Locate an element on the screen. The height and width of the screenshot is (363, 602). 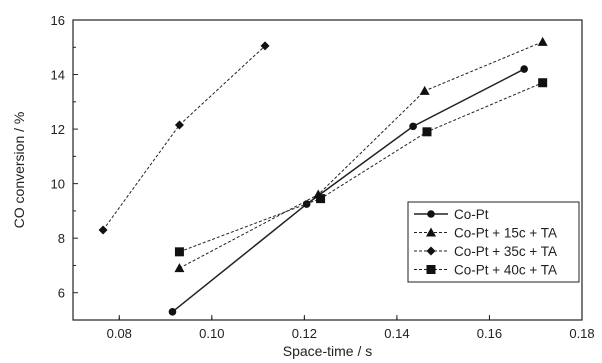
y-tick-label: 12 is located at coordinates (58, 129).